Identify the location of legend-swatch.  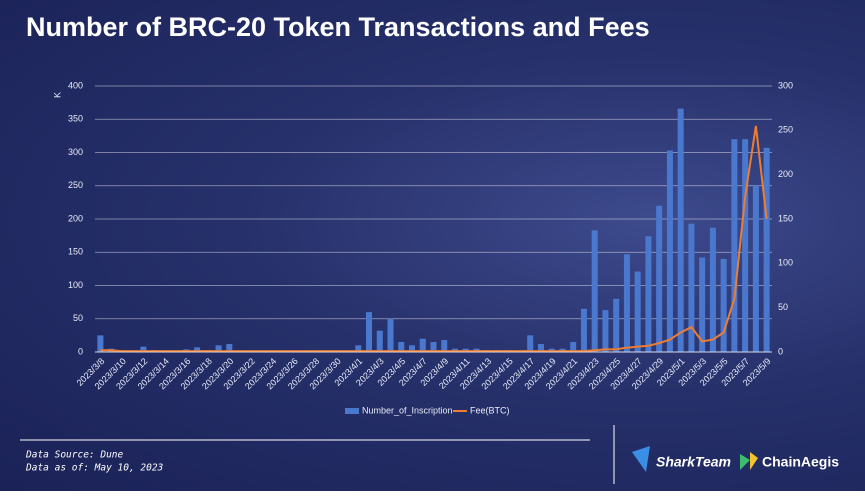
(352, 411).